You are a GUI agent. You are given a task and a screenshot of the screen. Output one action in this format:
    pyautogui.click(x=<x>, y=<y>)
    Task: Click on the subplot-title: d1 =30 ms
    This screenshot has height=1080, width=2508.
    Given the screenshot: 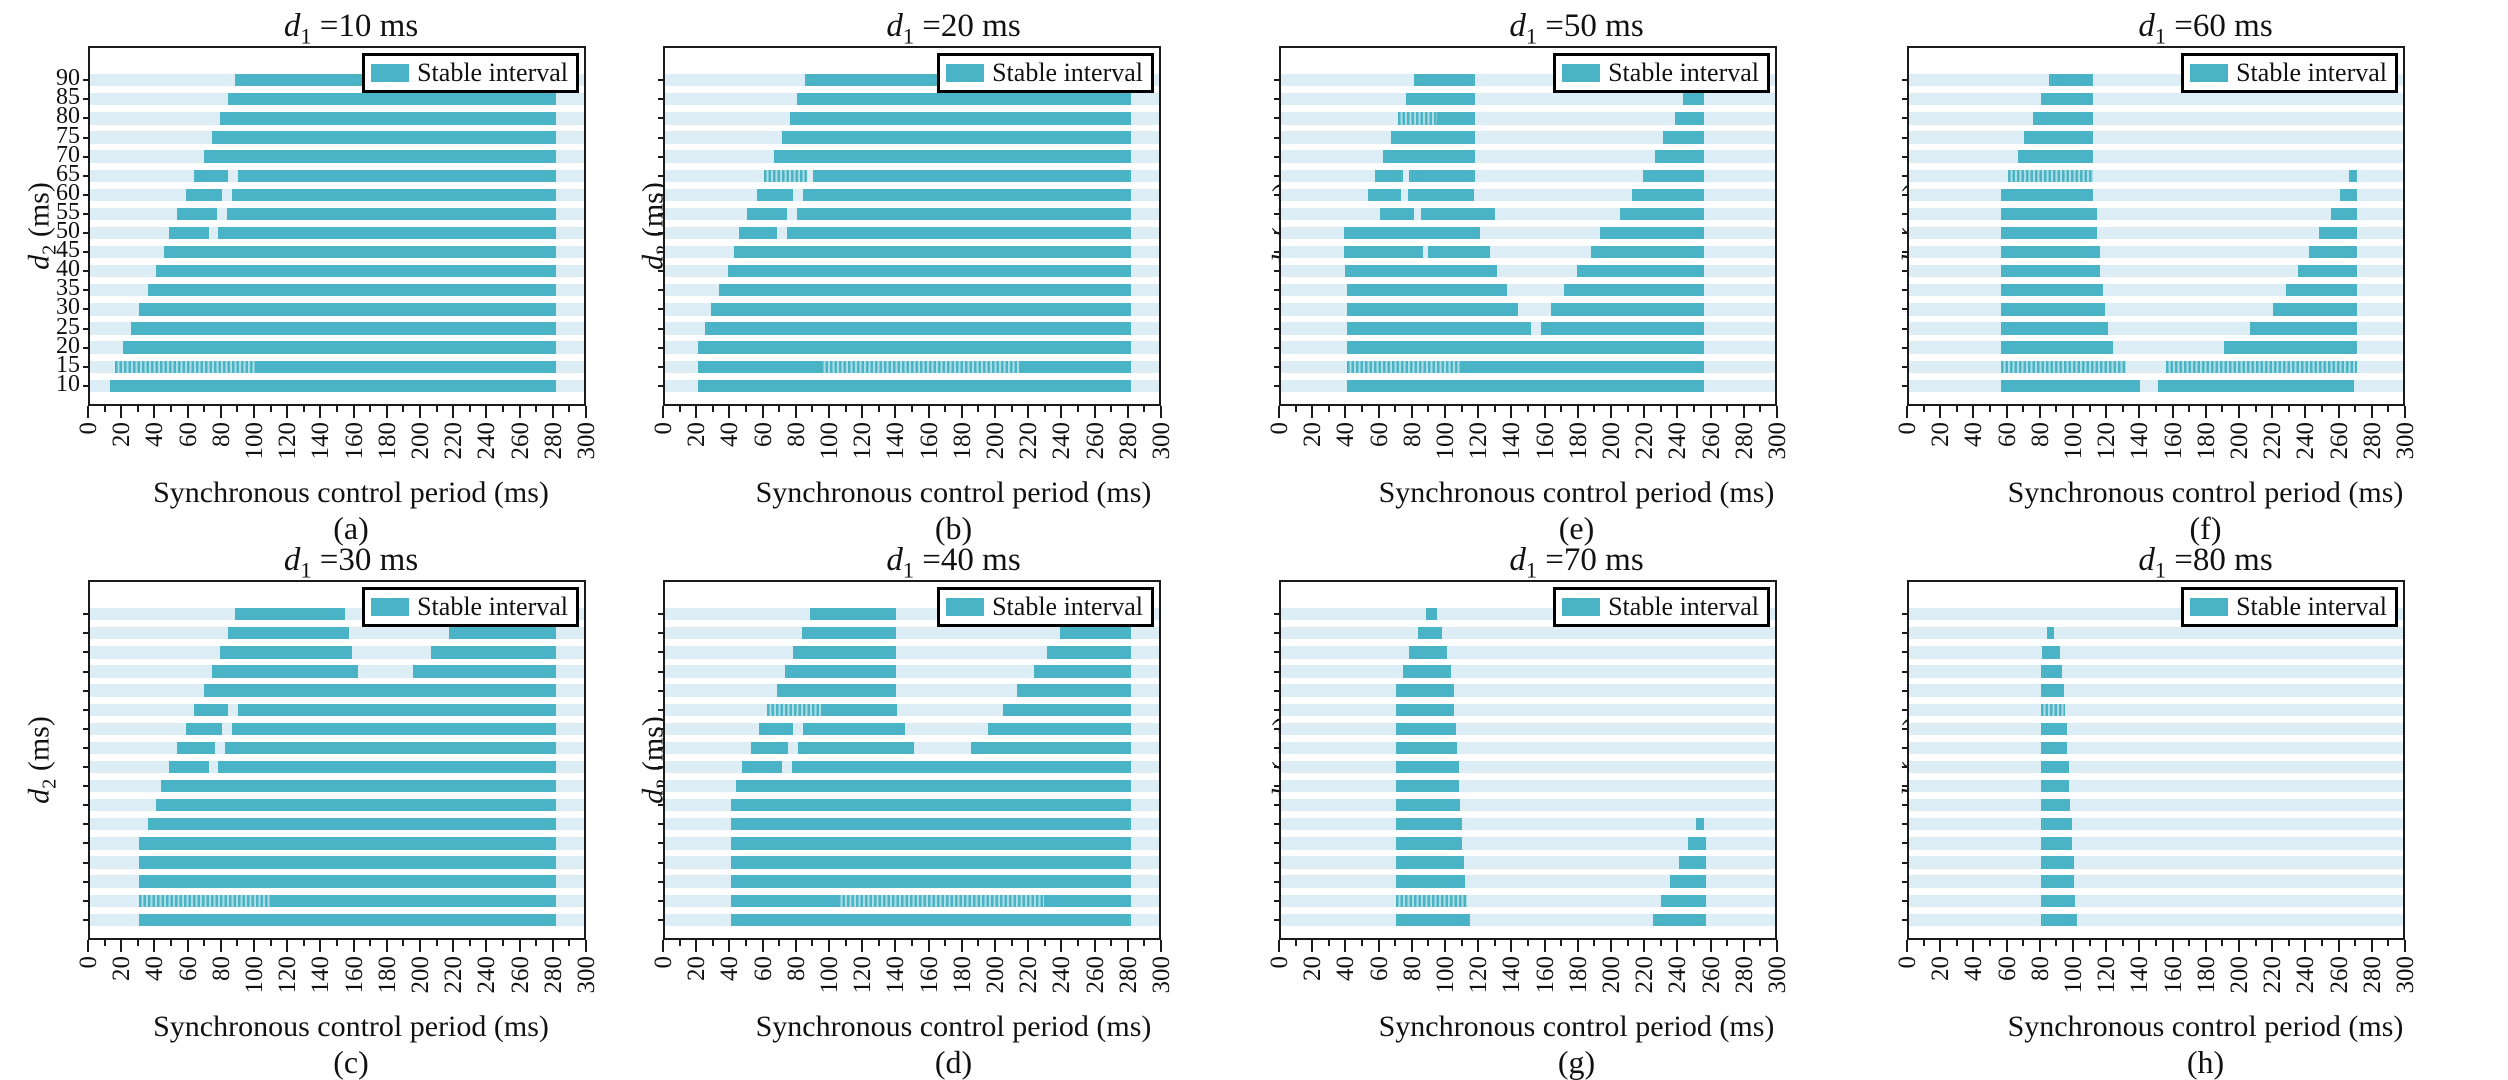 What is the action you would take?
    pyautogui.click(x=307, y=561)
    